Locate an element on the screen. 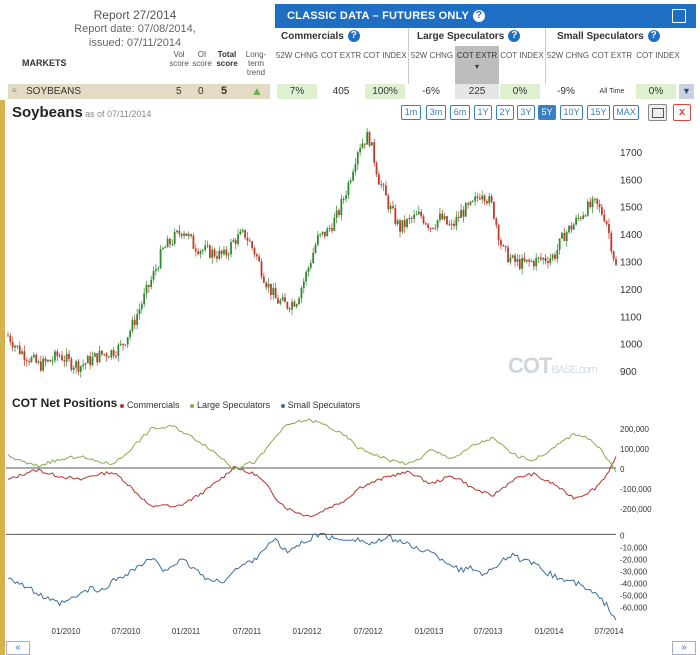 The height and width of the screenshot is (655, 700). report-issued: issued: 07/11/2014 is located at coordinates (135, 43).